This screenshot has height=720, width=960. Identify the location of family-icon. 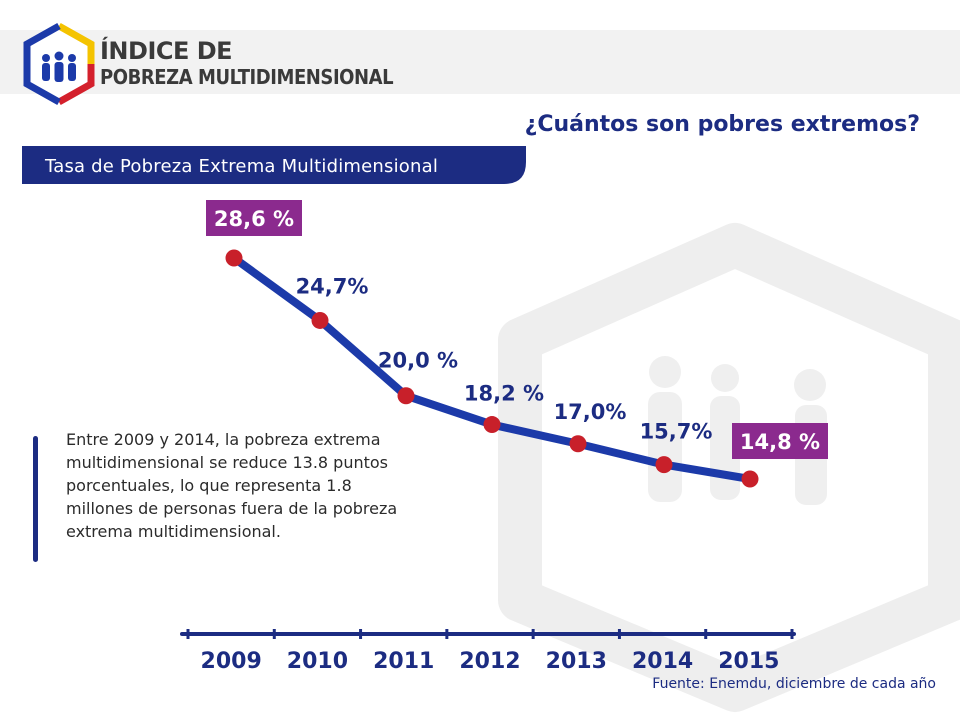
(59, 66).